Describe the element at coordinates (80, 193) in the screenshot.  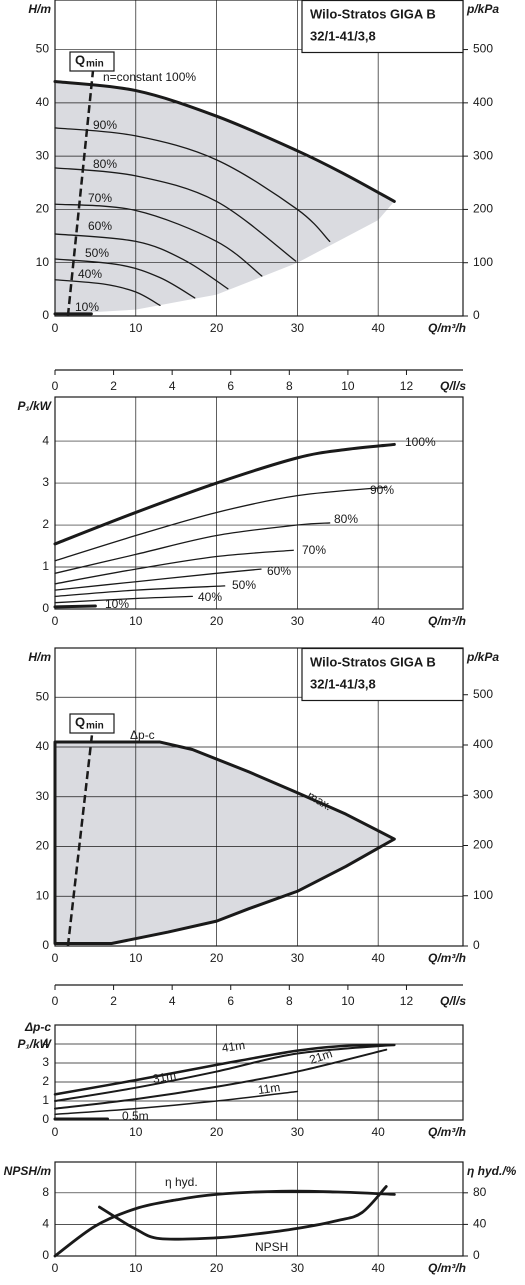
I see `qmin-line` at that location.